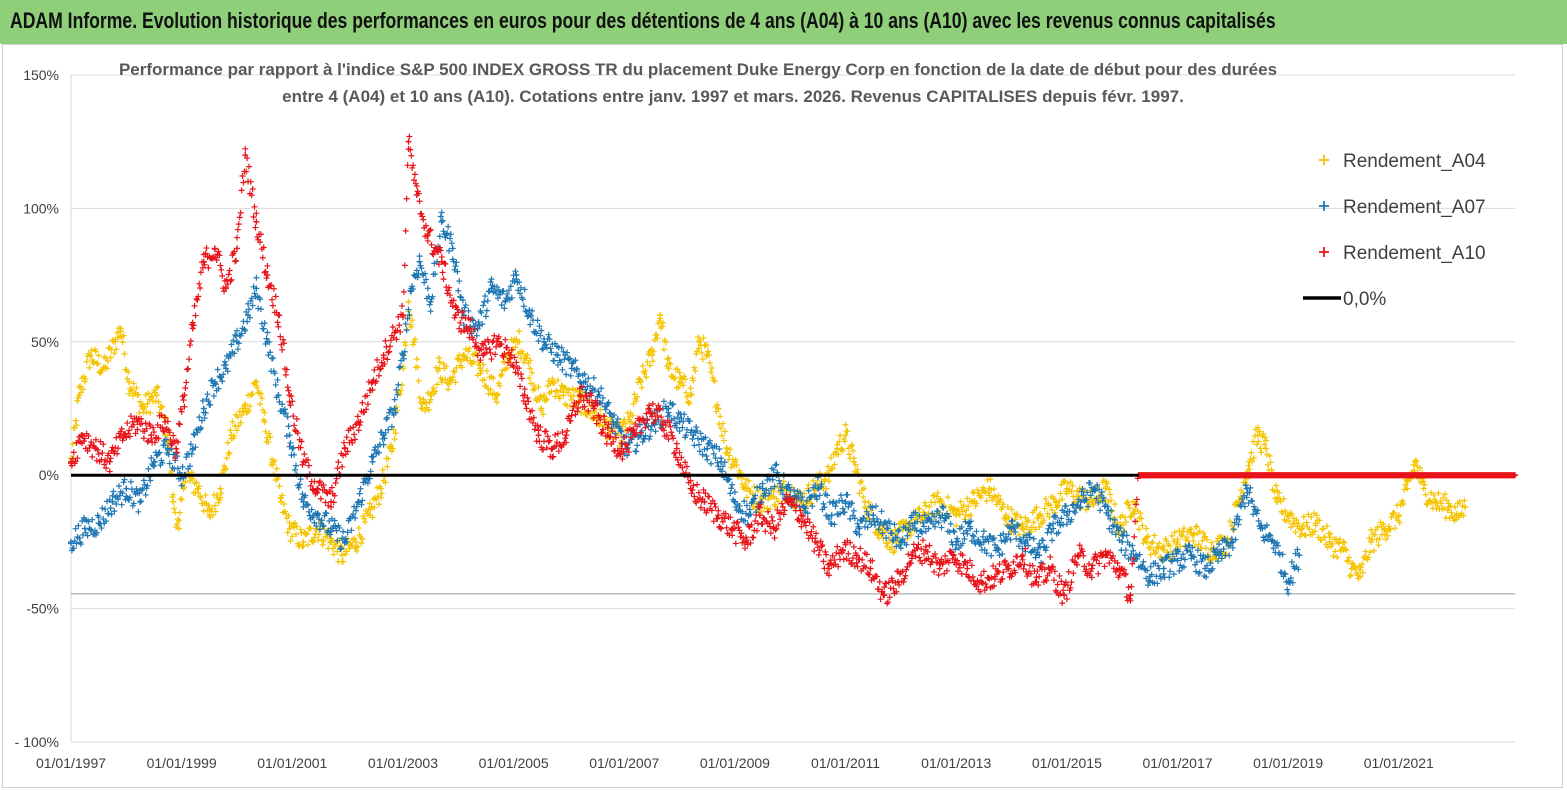 The height and width of the screenshot is (790, 1567). I want to click on legend-label: Rendement_A10, so click(1414, 253).